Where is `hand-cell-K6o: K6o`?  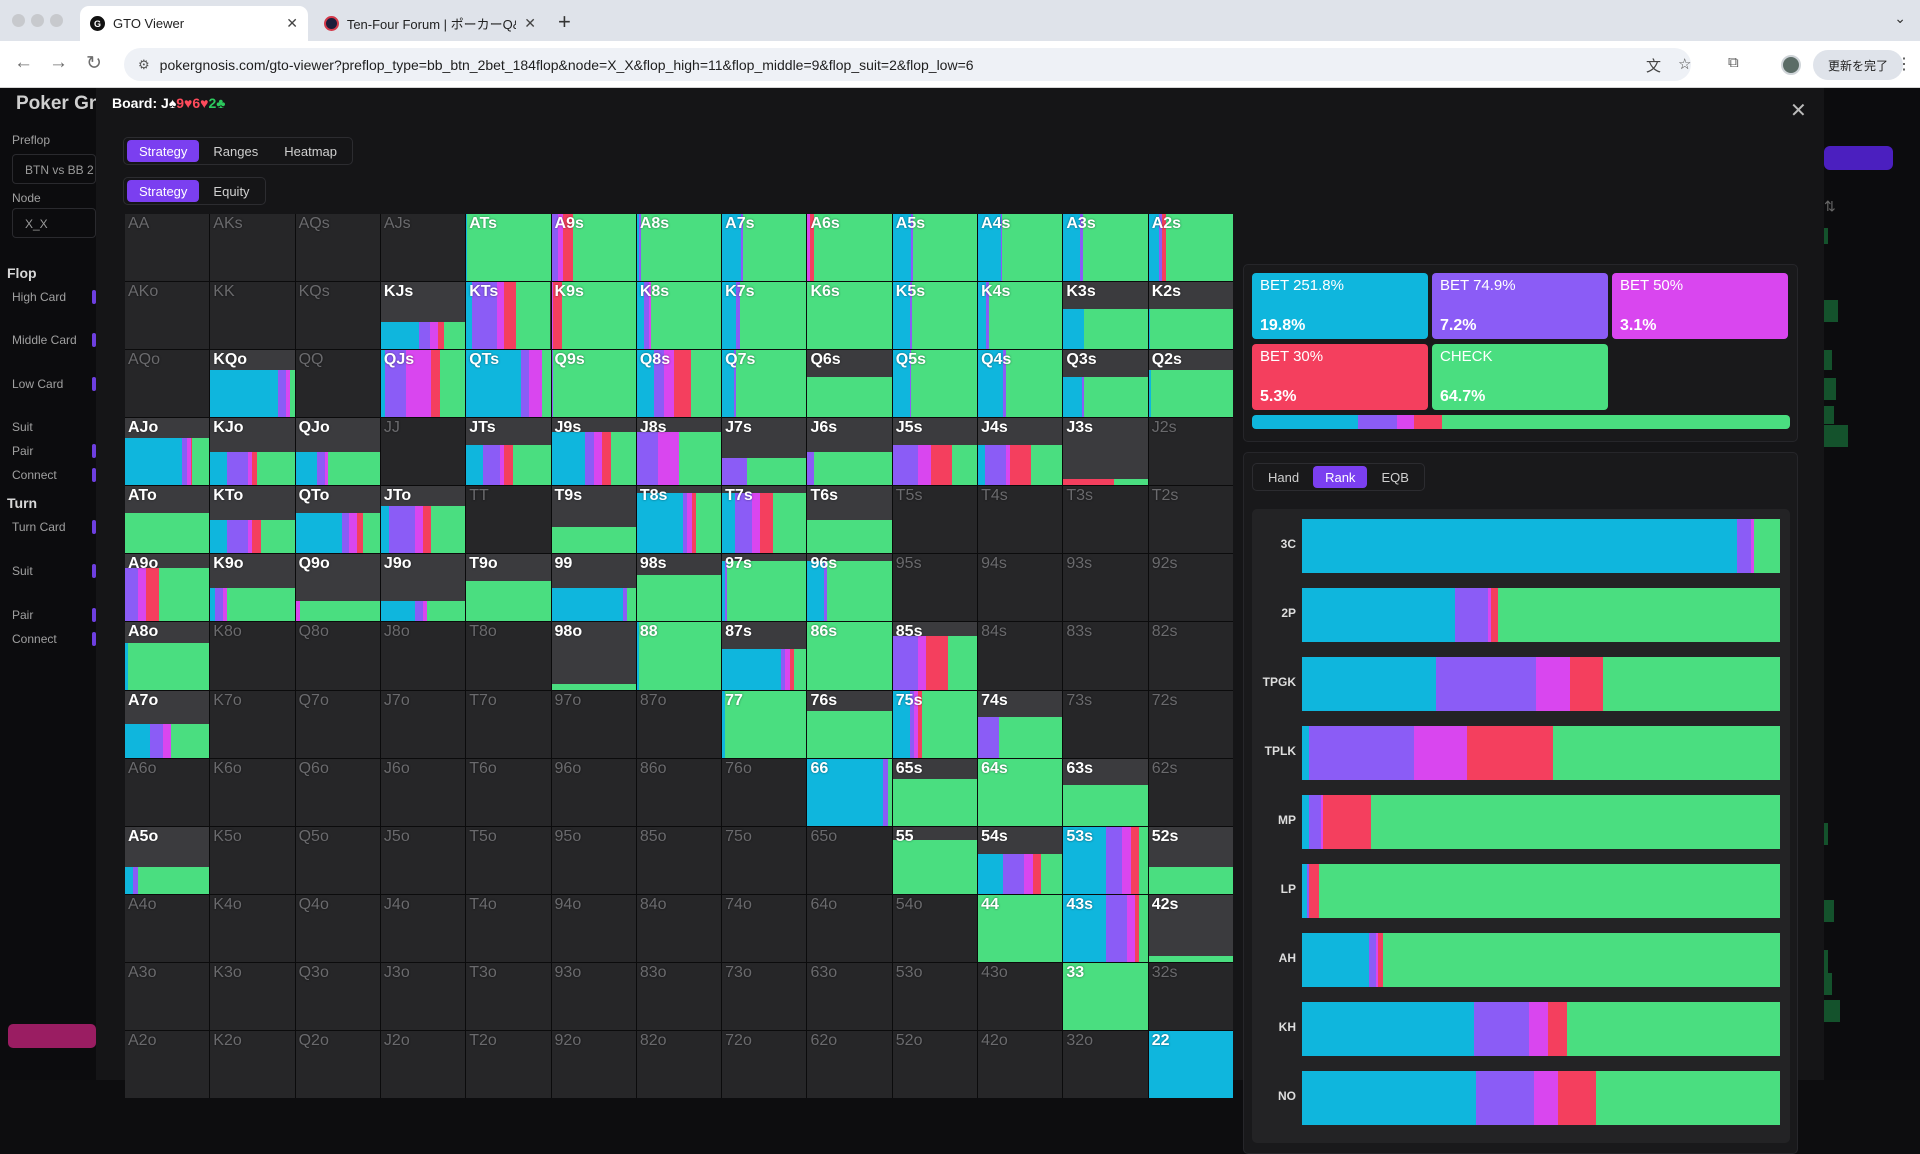
hand-cell-K6o: K6o is located at coordinates (252, 792).